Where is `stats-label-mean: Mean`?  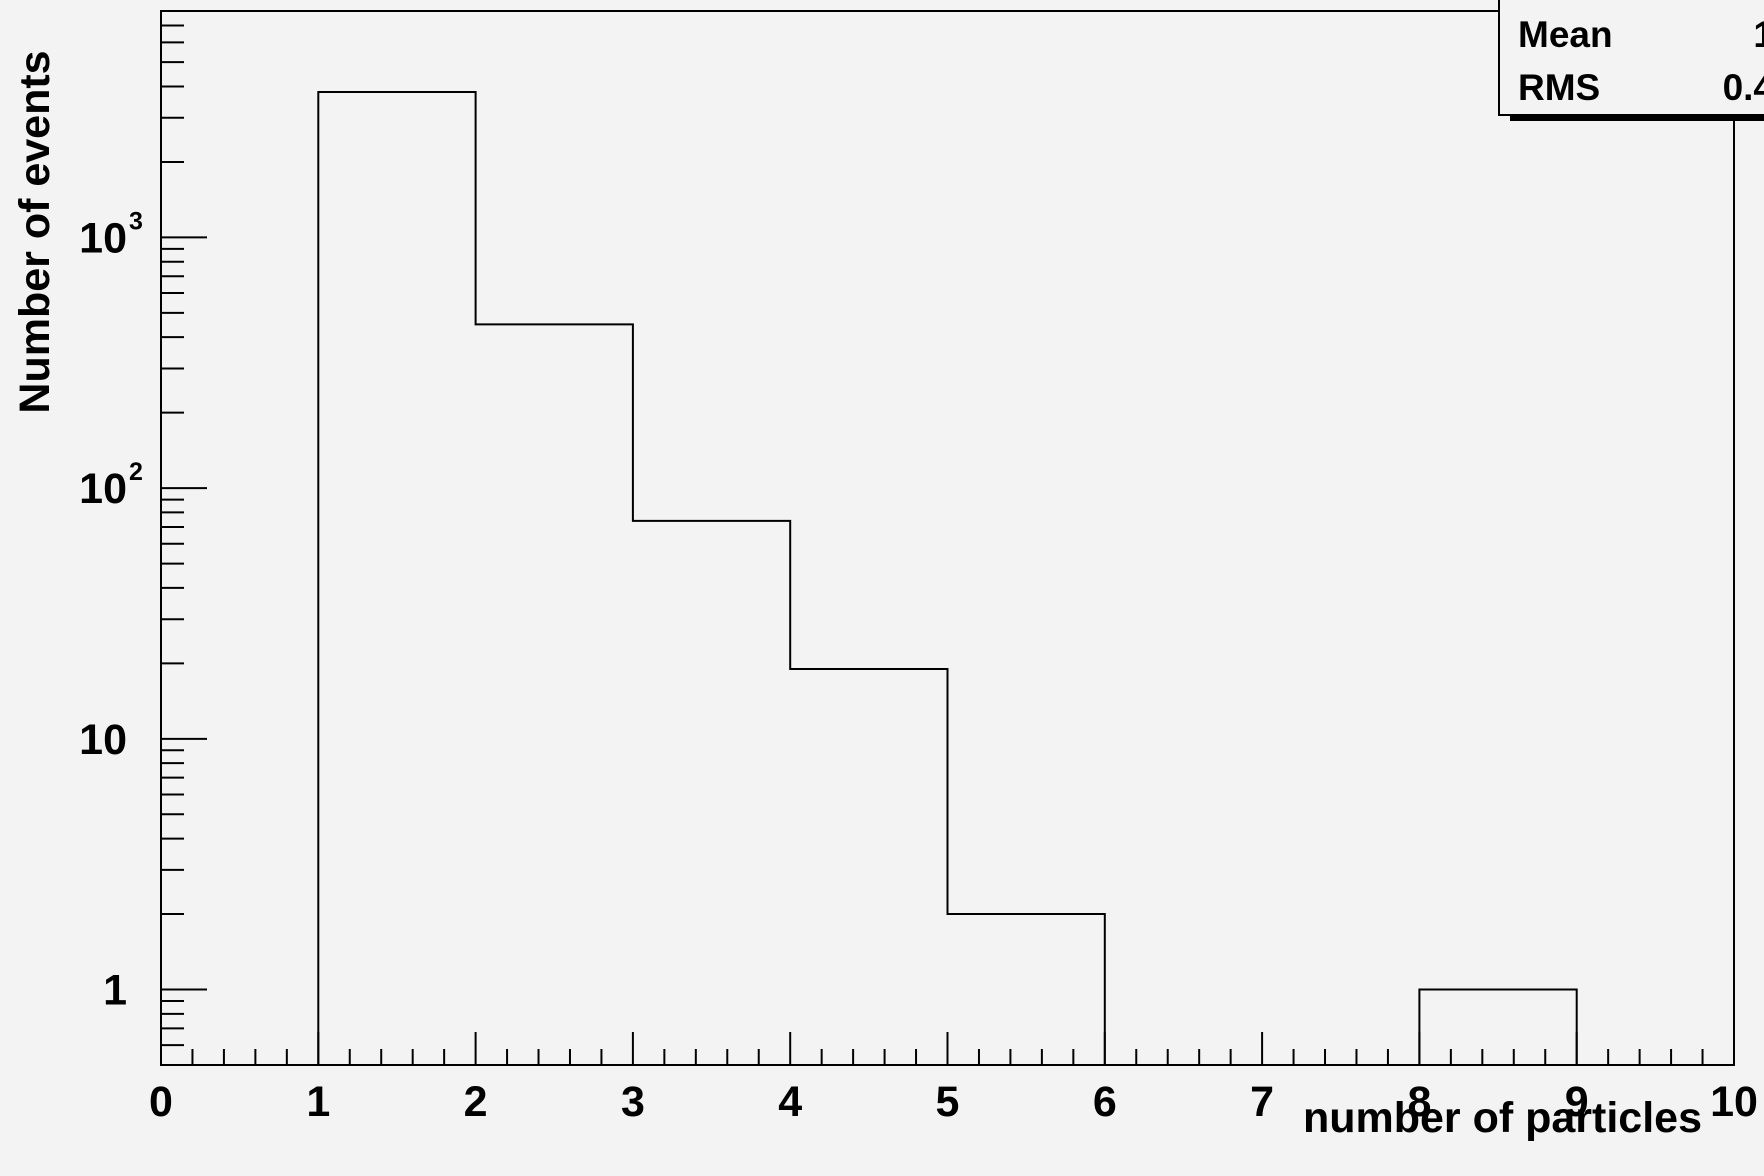
stats-label-mean: Mean is located at coordinates (1565, 34).